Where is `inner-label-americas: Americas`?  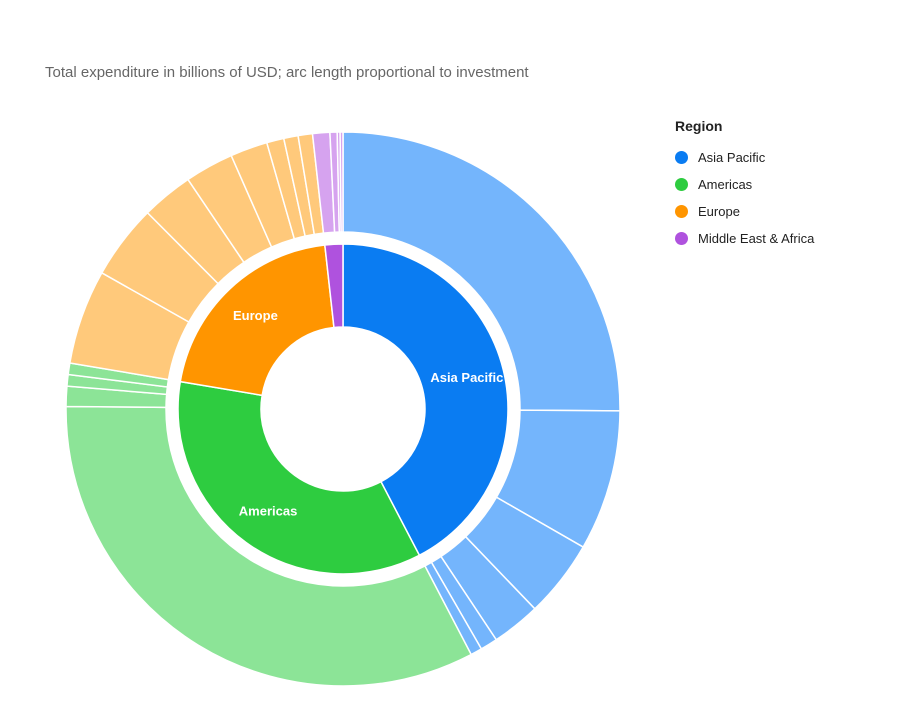
inner-label-americas: Americas is located at coordinates (268, 511).